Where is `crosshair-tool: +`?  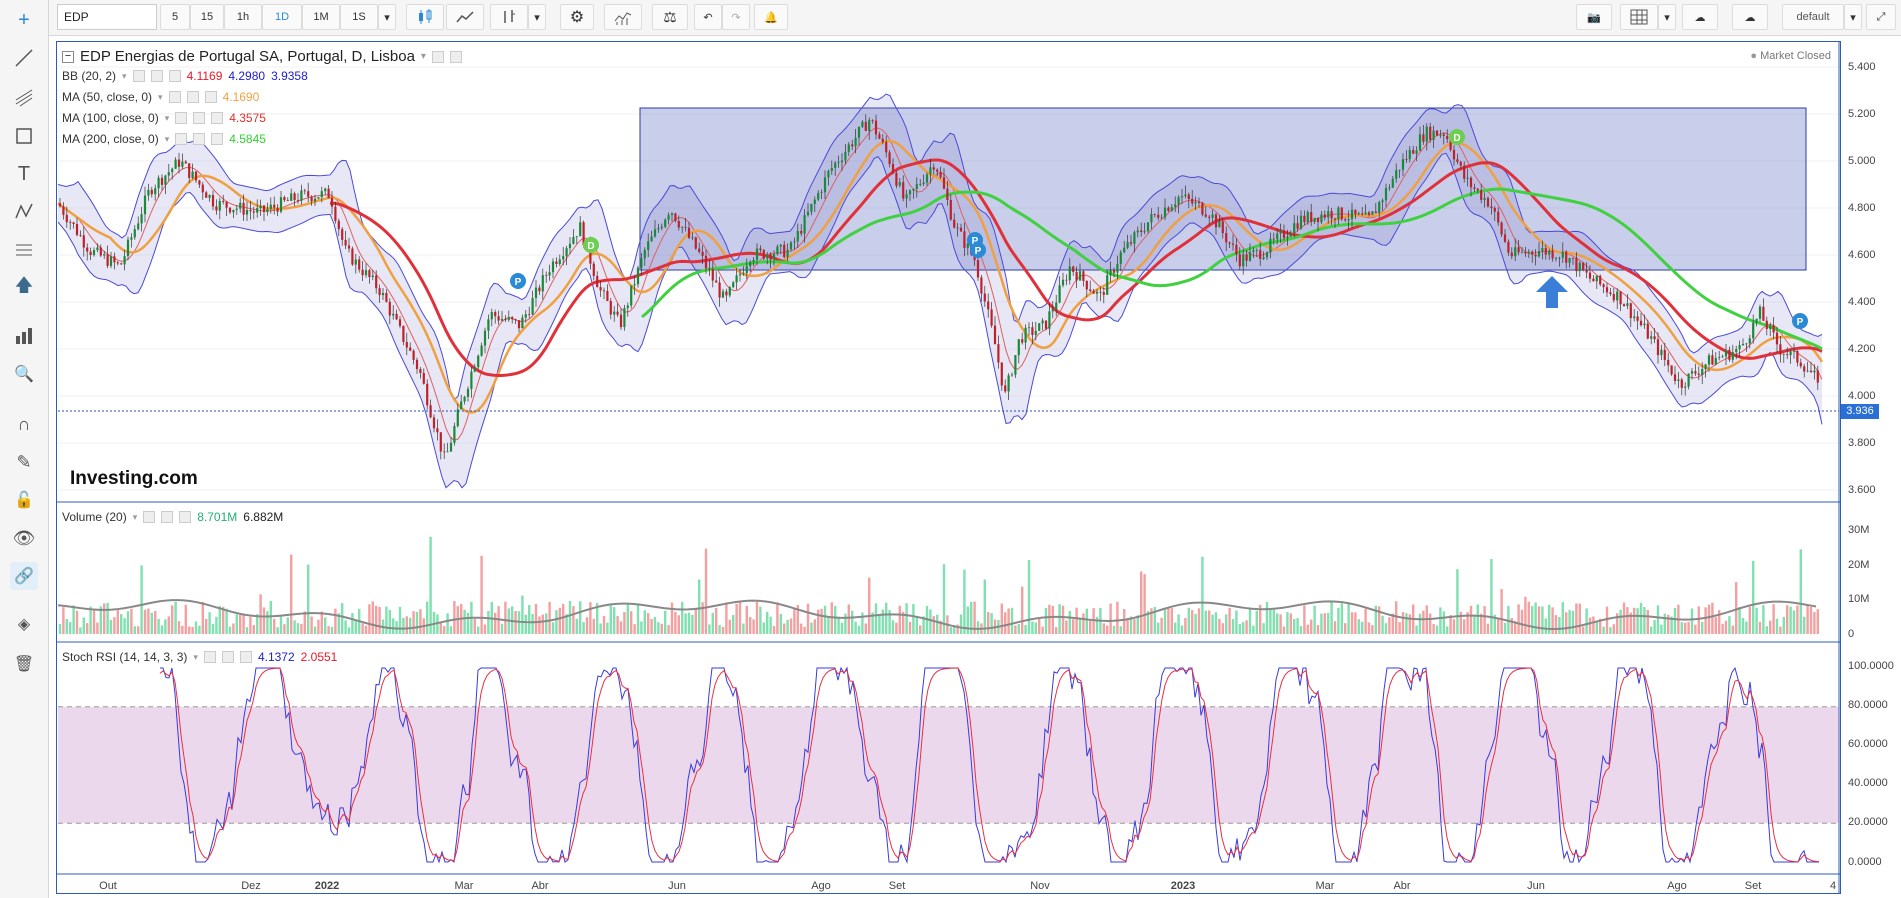
crosshair-tool: + is located at coordinates (24, 20).